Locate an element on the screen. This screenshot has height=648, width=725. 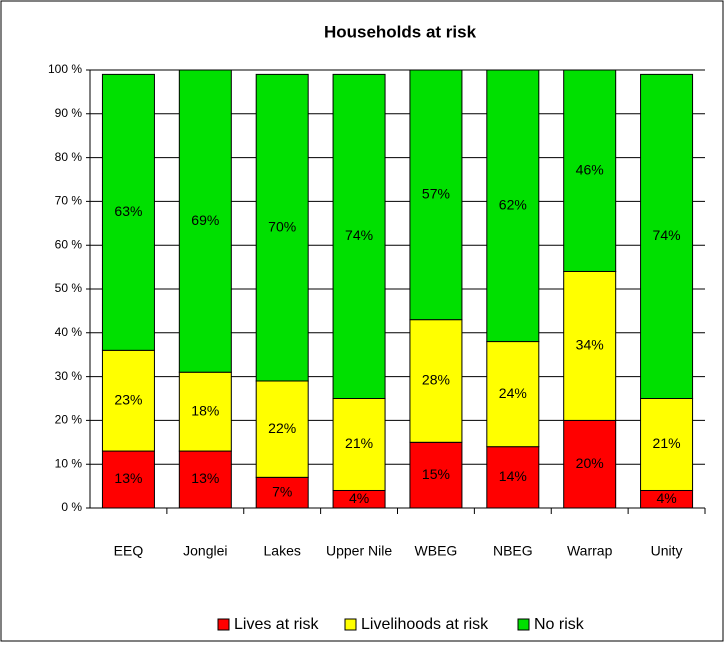
y-tick-label: 40 % is located at coordinates (69, 332).